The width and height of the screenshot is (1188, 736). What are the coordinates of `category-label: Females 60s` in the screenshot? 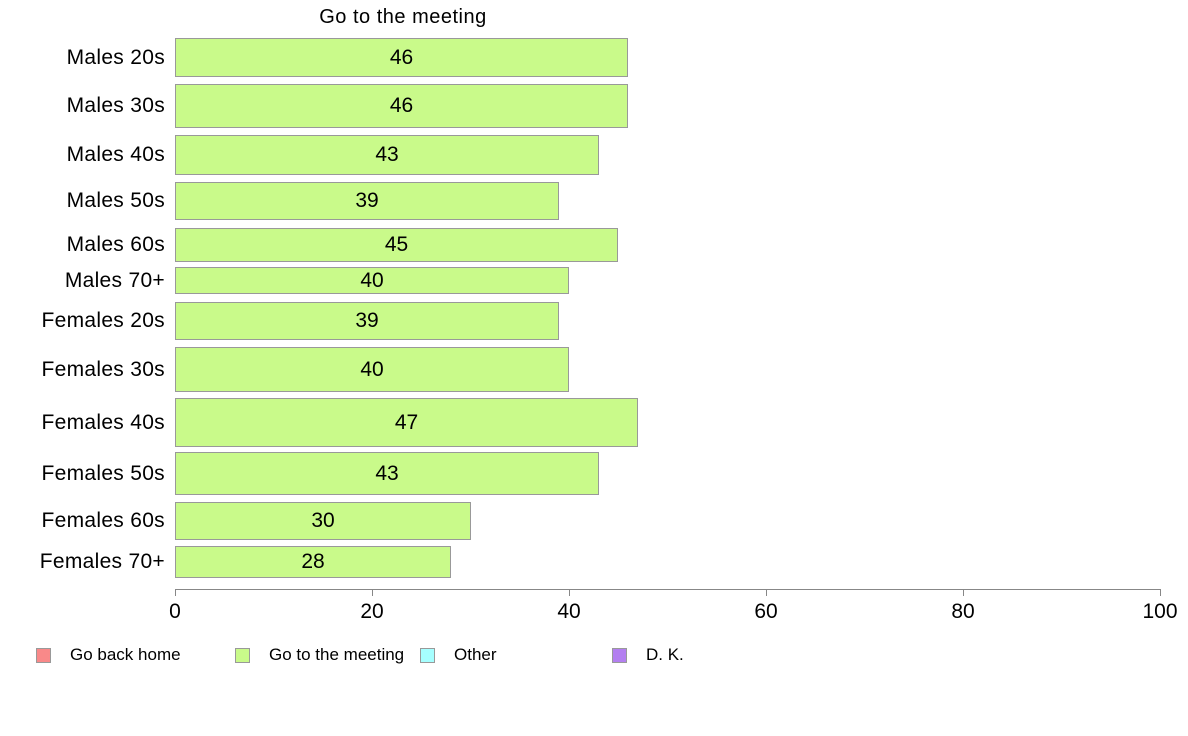 It's located at (103, 520).